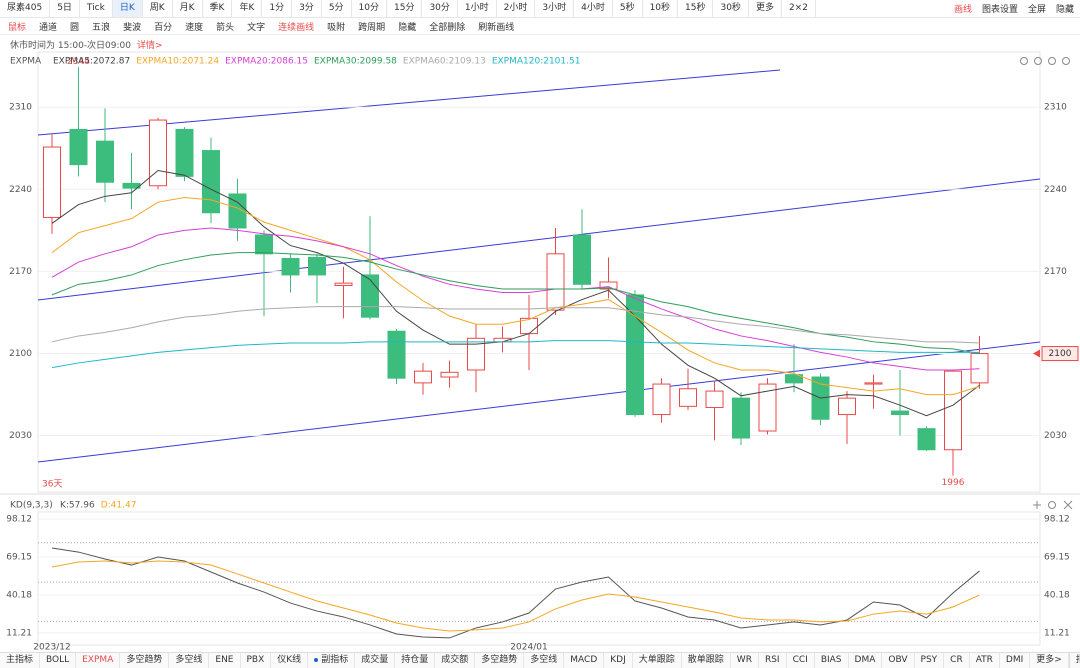  What do you see at coordinates (628, 8) in the screenshot?
I see `period-tab: 5秒` at bounding box center [628, 8].